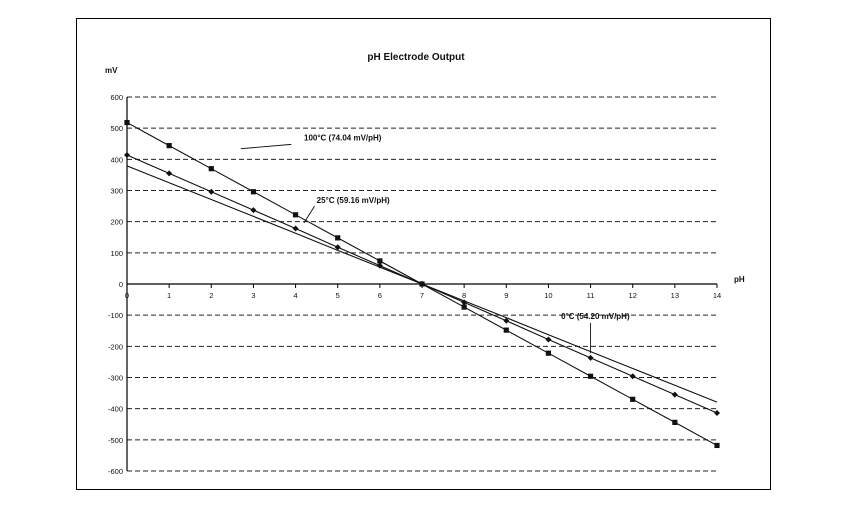  What do you see at coordinates (464, 295) in the screenshot?
I see `x-tick-label: 8` at bounding box center [464, 295].